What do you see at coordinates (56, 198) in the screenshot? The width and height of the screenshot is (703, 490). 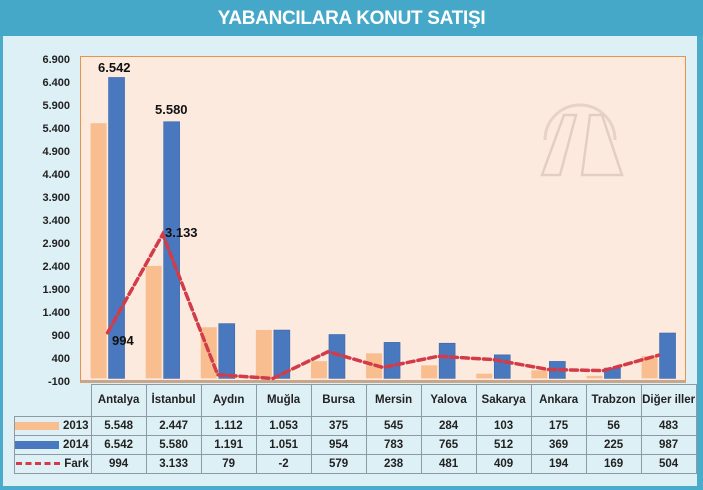 I see `y-tick-label: 3.900` at bounding box center [56, 198].